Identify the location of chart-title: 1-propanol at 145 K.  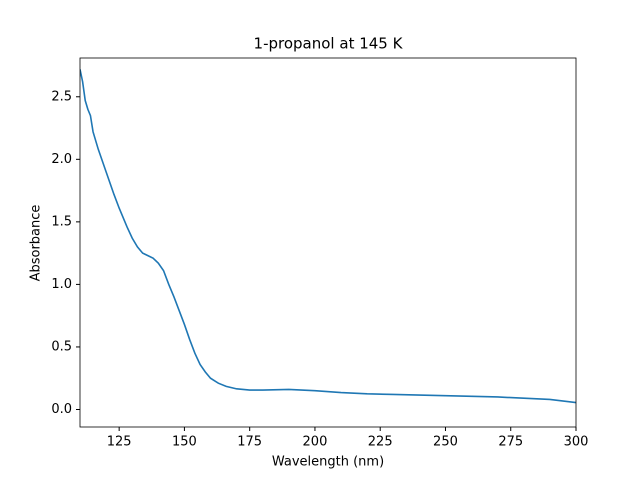
(329, 44).